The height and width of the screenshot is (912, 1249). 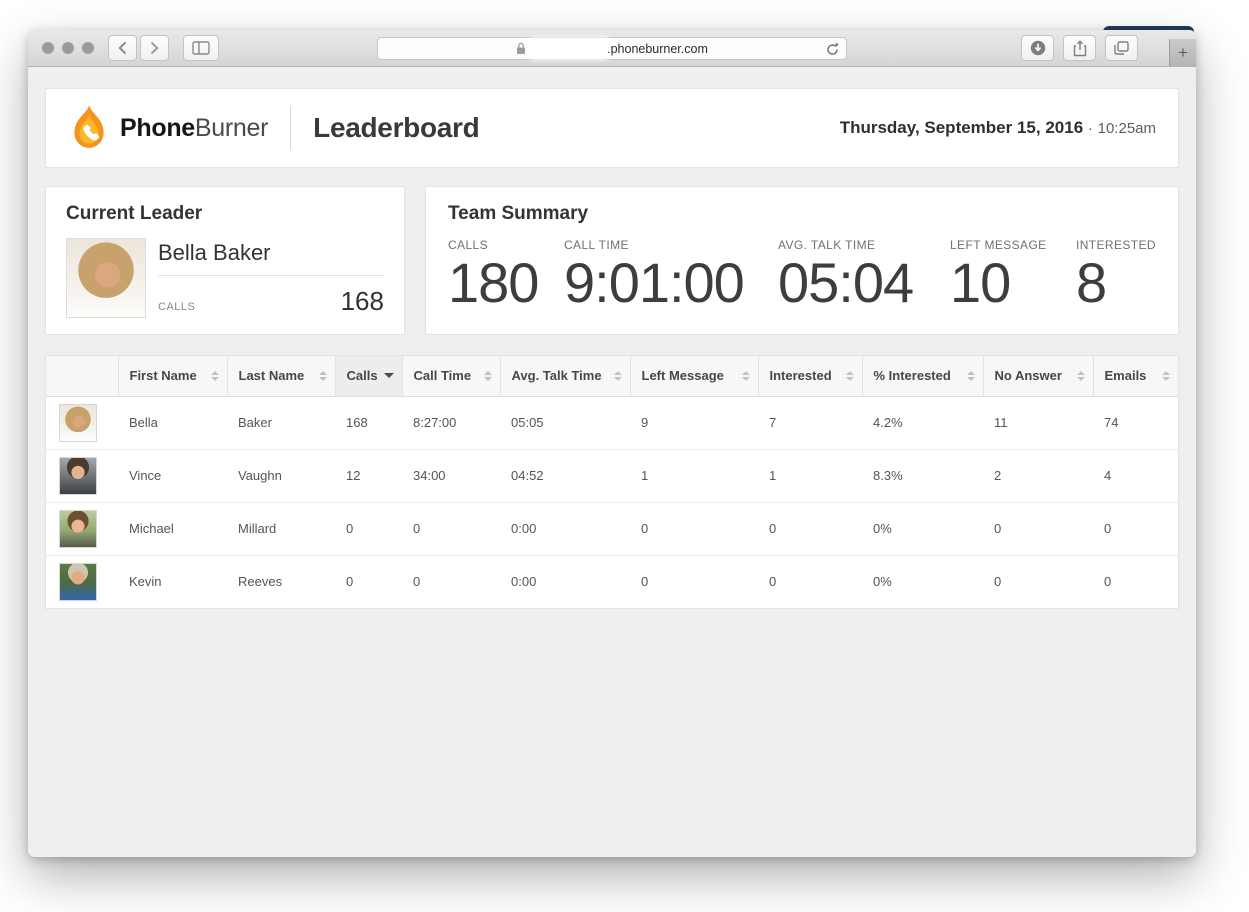 I want to click on report-date: Thursday, September 15, 2016, so click(x=961, y=127).